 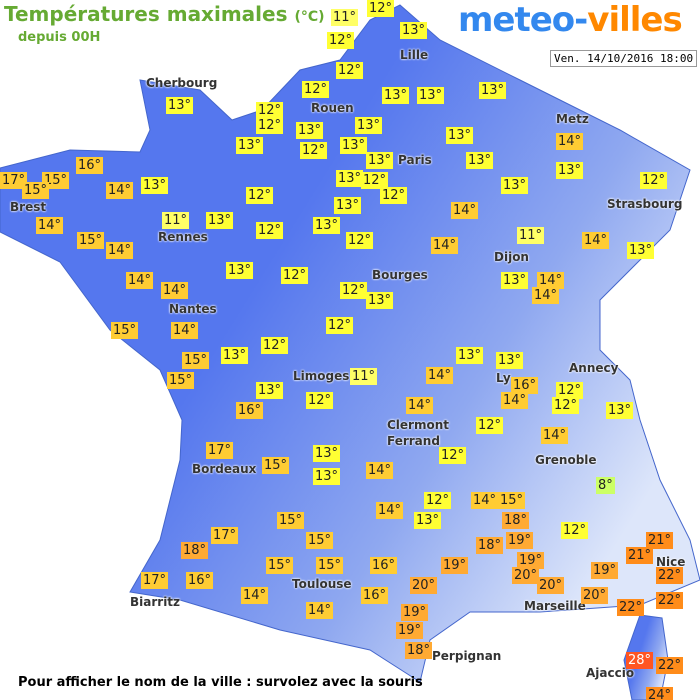 I want to click on temperature-badge: 8°, so click(x=605, y=485).